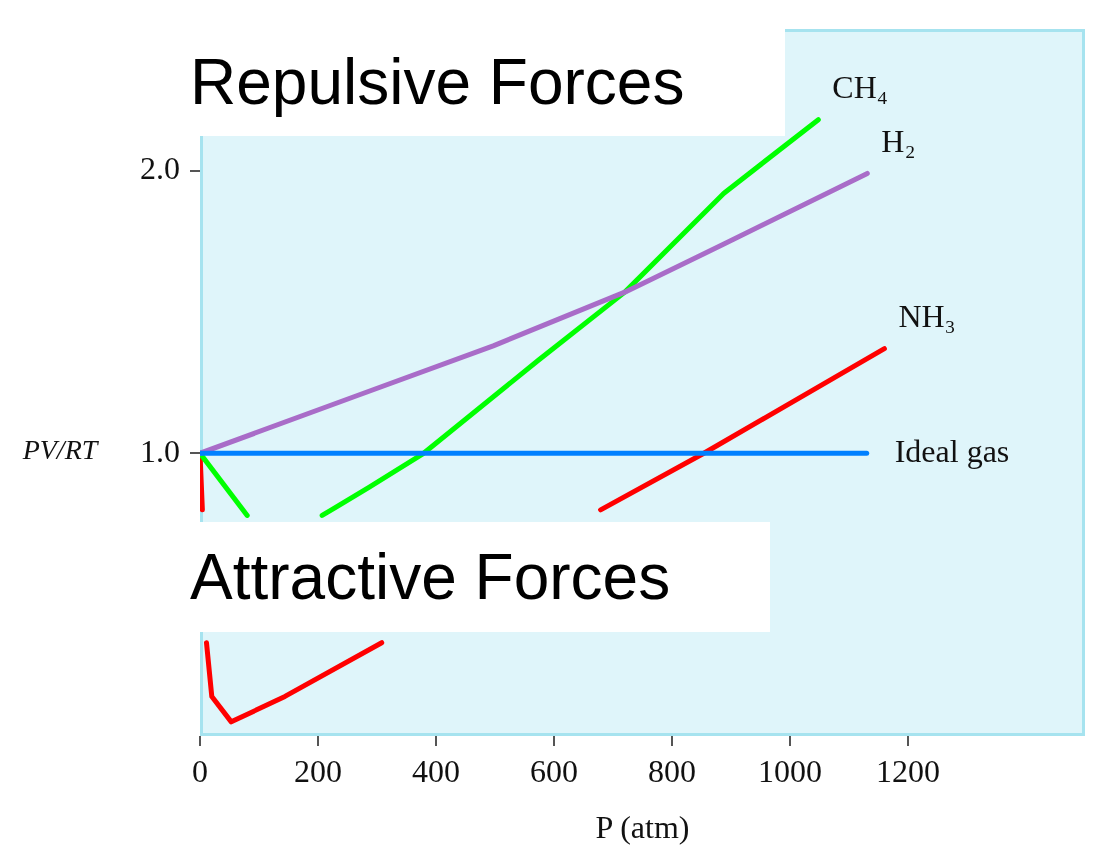 The image size is (1111, 849). I want to click on series-label: Ideal gas, so click(952, 450).